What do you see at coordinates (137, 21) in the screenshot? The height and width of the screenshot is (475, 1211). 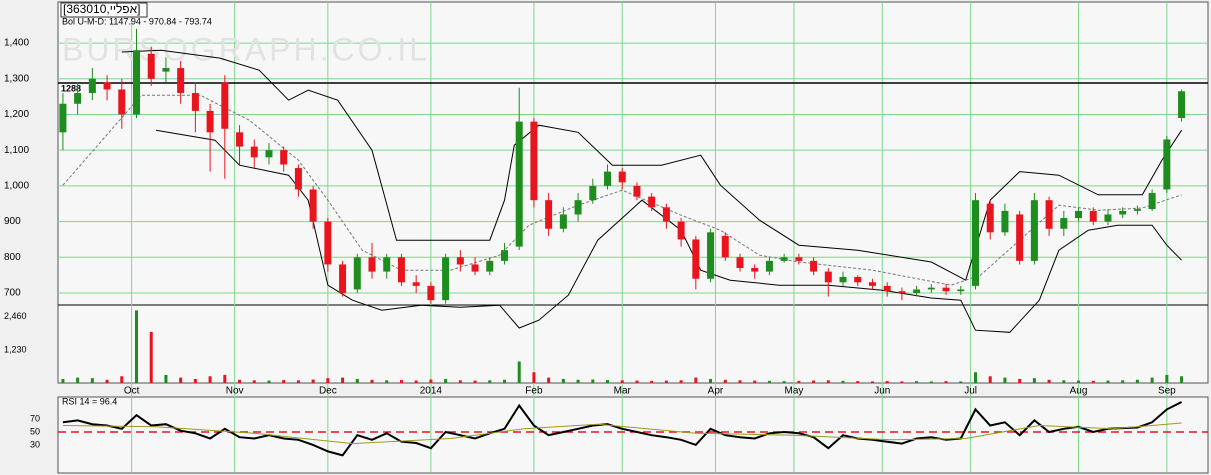 I see `subtitle: Bol U-M-D: 1147.94 - 970.84 - 793.74` at bounding box center [137, 21].